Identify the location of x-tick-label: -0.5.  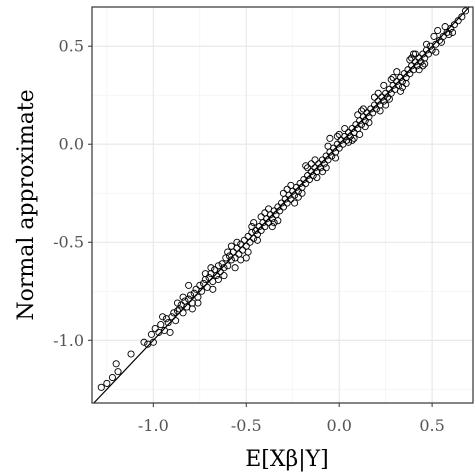
(246, 425).